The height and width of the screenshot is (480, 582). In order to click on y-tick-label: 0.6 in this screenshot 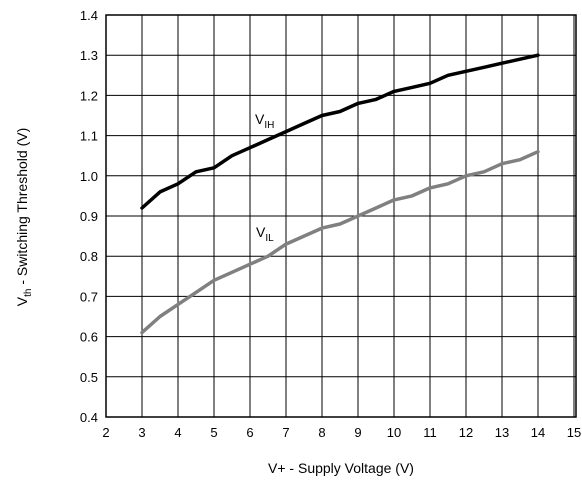, I will do `click(89, 337)`.